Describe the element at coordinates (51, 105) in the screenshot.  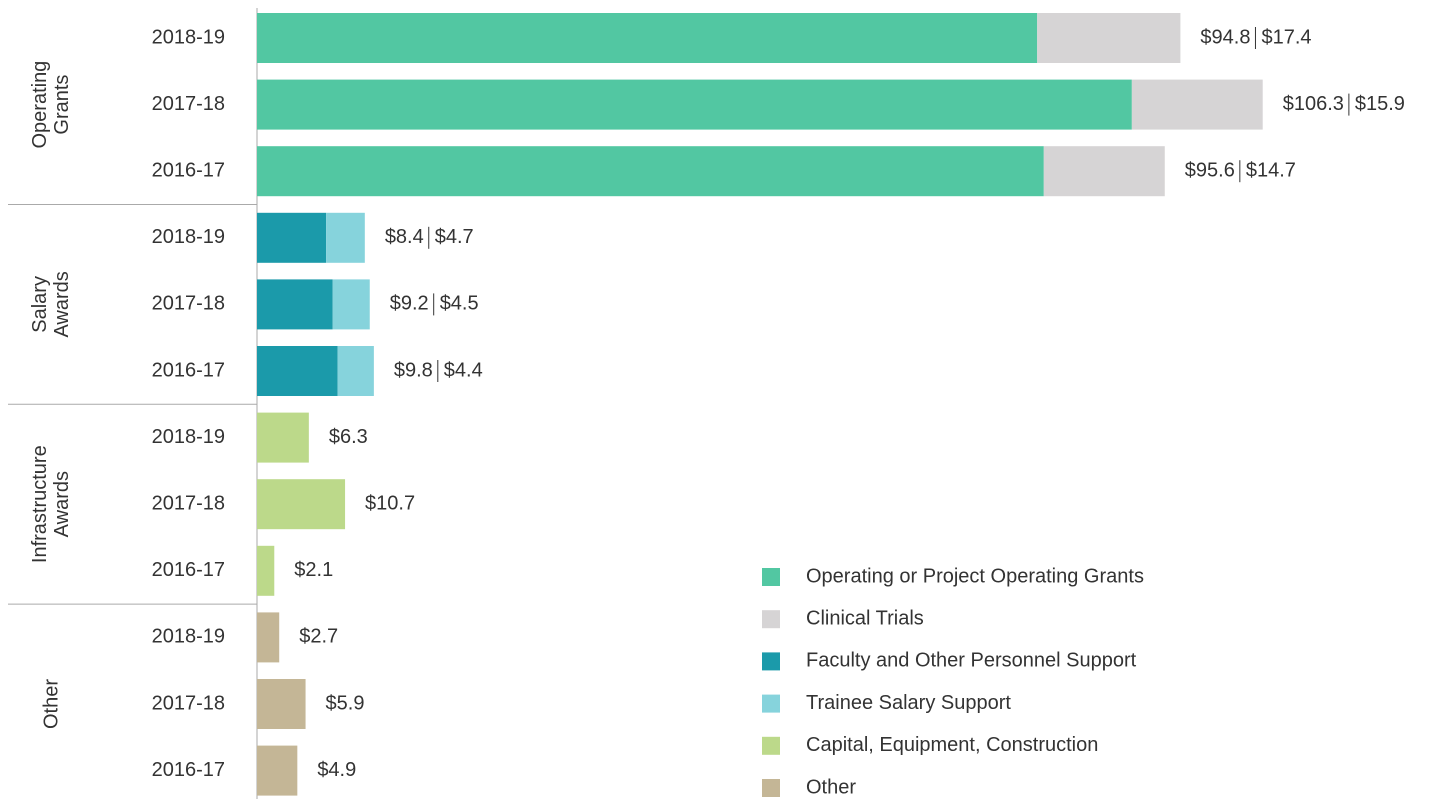
I see `group-label: OperatingGrants` at that location.